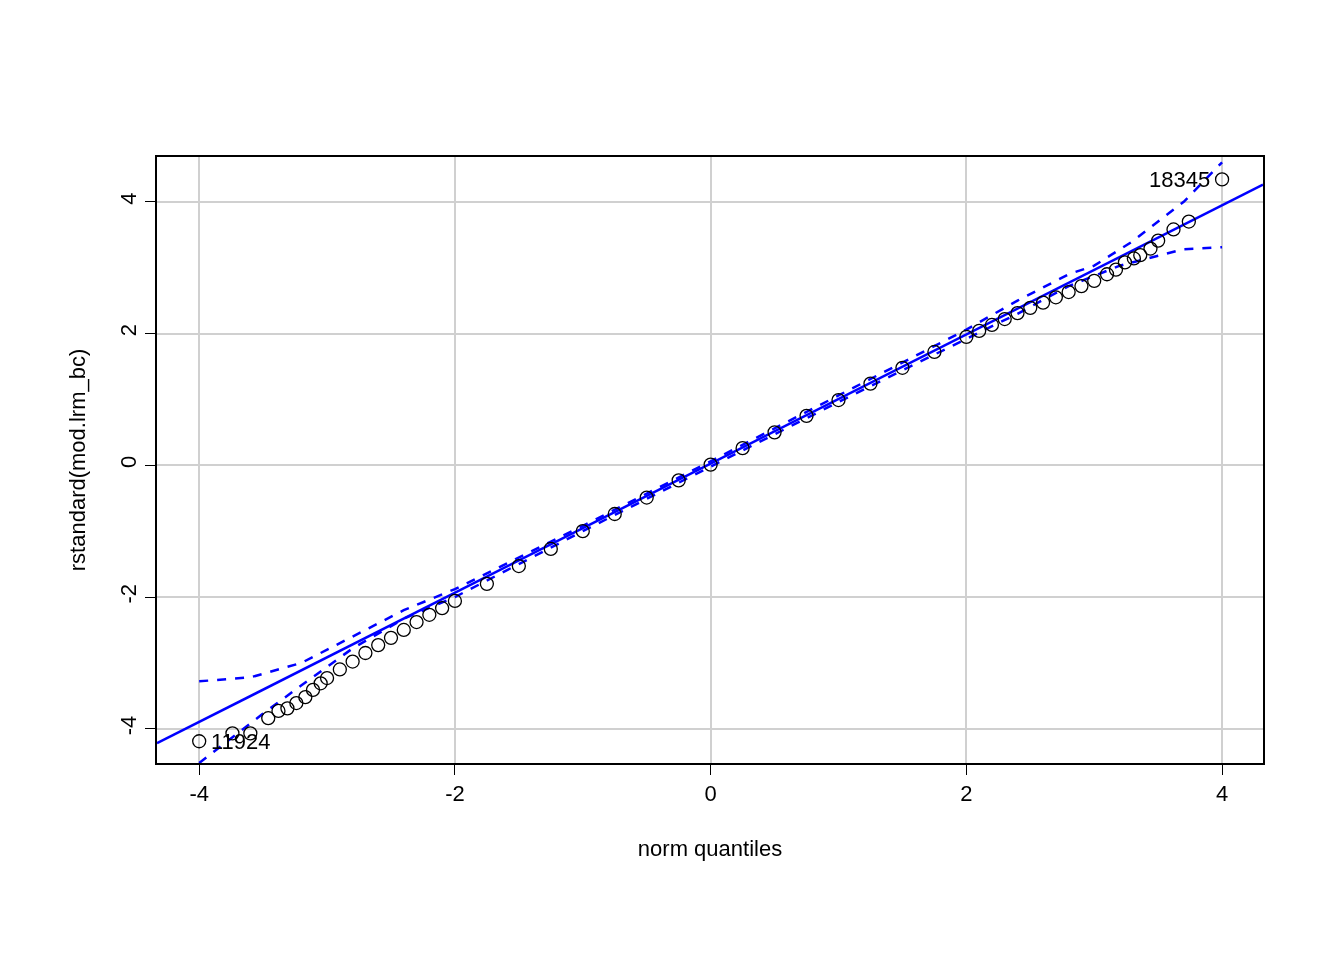 The image size is (1344, 960). What do you see at coordinates (1180, 179) in the screenshot?
I see `annotation: 18345` at bounding box center [1180, 179].